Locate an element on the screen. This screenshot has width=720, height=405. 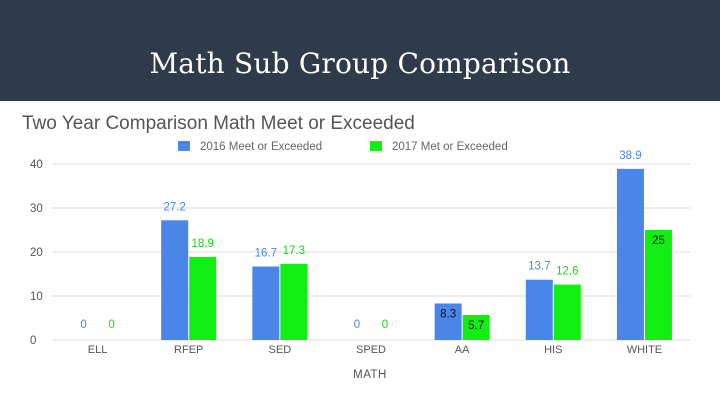
bar-2017-sed is located at coordinates (294, 301).